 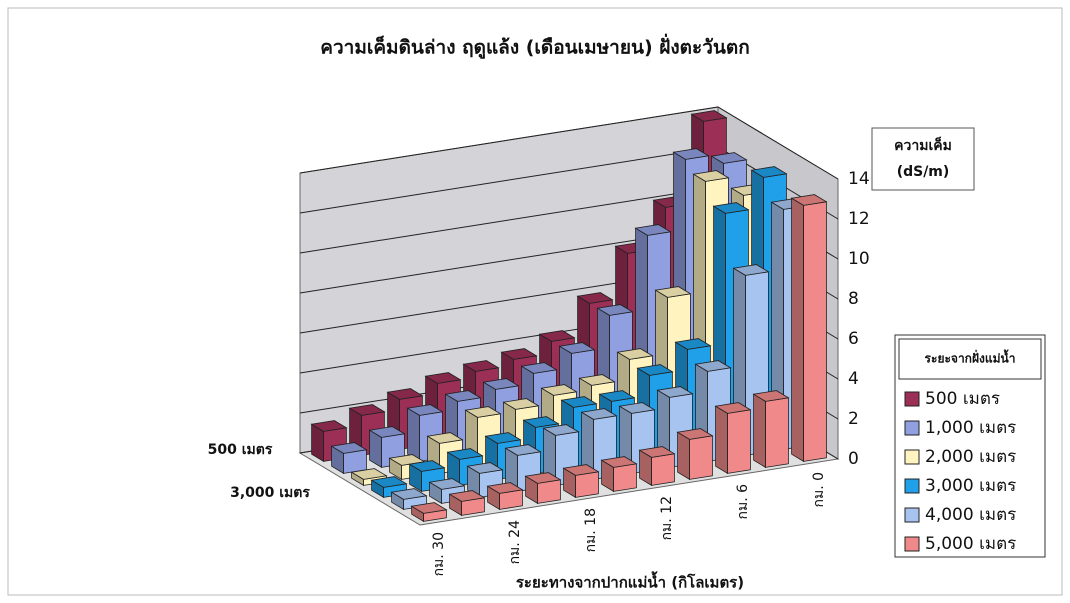 I want to click on y-axis-title-box, so click(x=923, y=159).